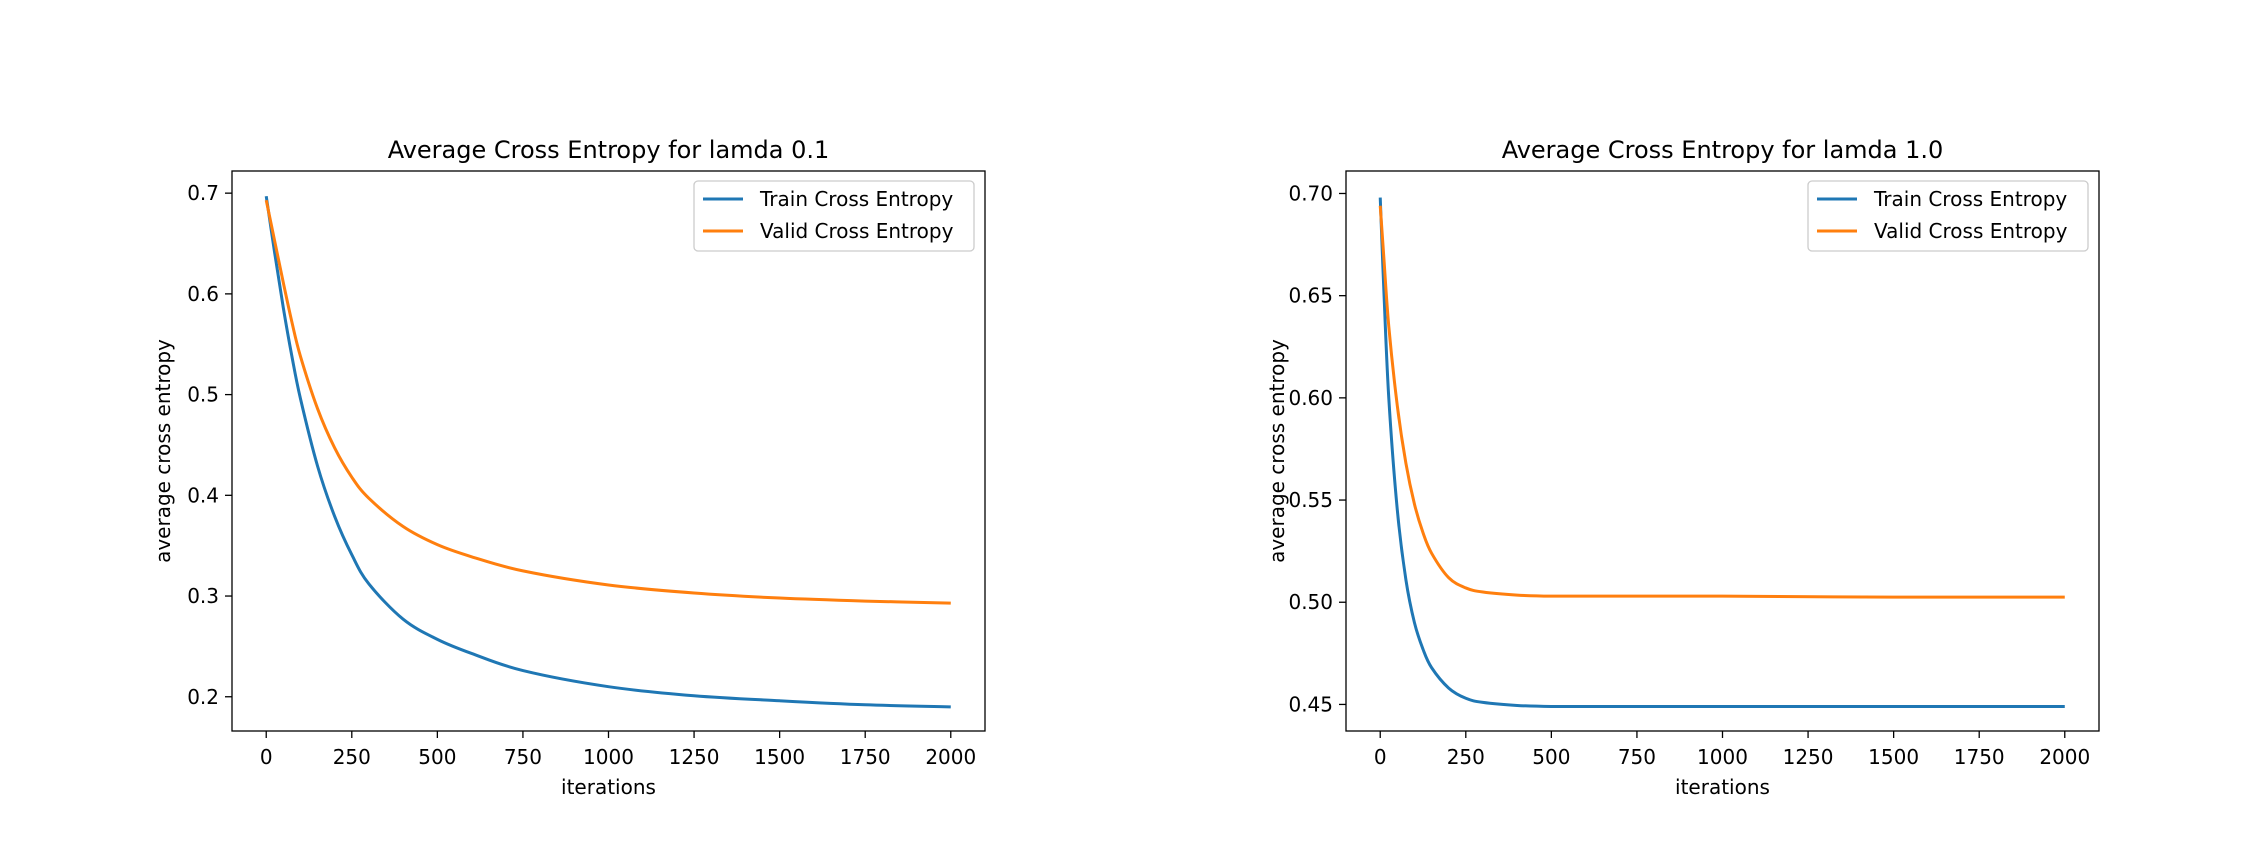  I want to click on y-tick-label: 0.6, so click(203, 294).